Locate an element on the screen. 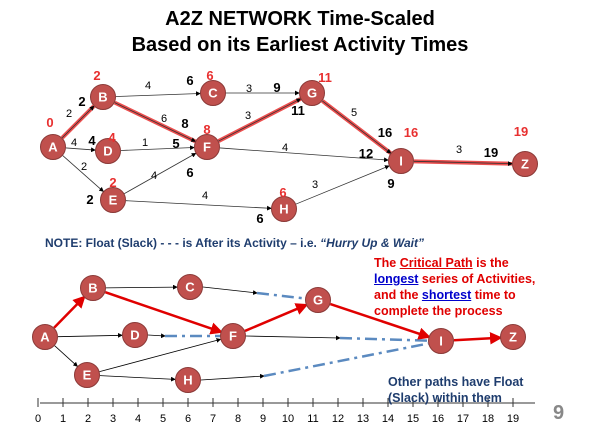 This screenshot has width=600, height=434. bottom-node-label-I: I is located at coordinates (441, 341).